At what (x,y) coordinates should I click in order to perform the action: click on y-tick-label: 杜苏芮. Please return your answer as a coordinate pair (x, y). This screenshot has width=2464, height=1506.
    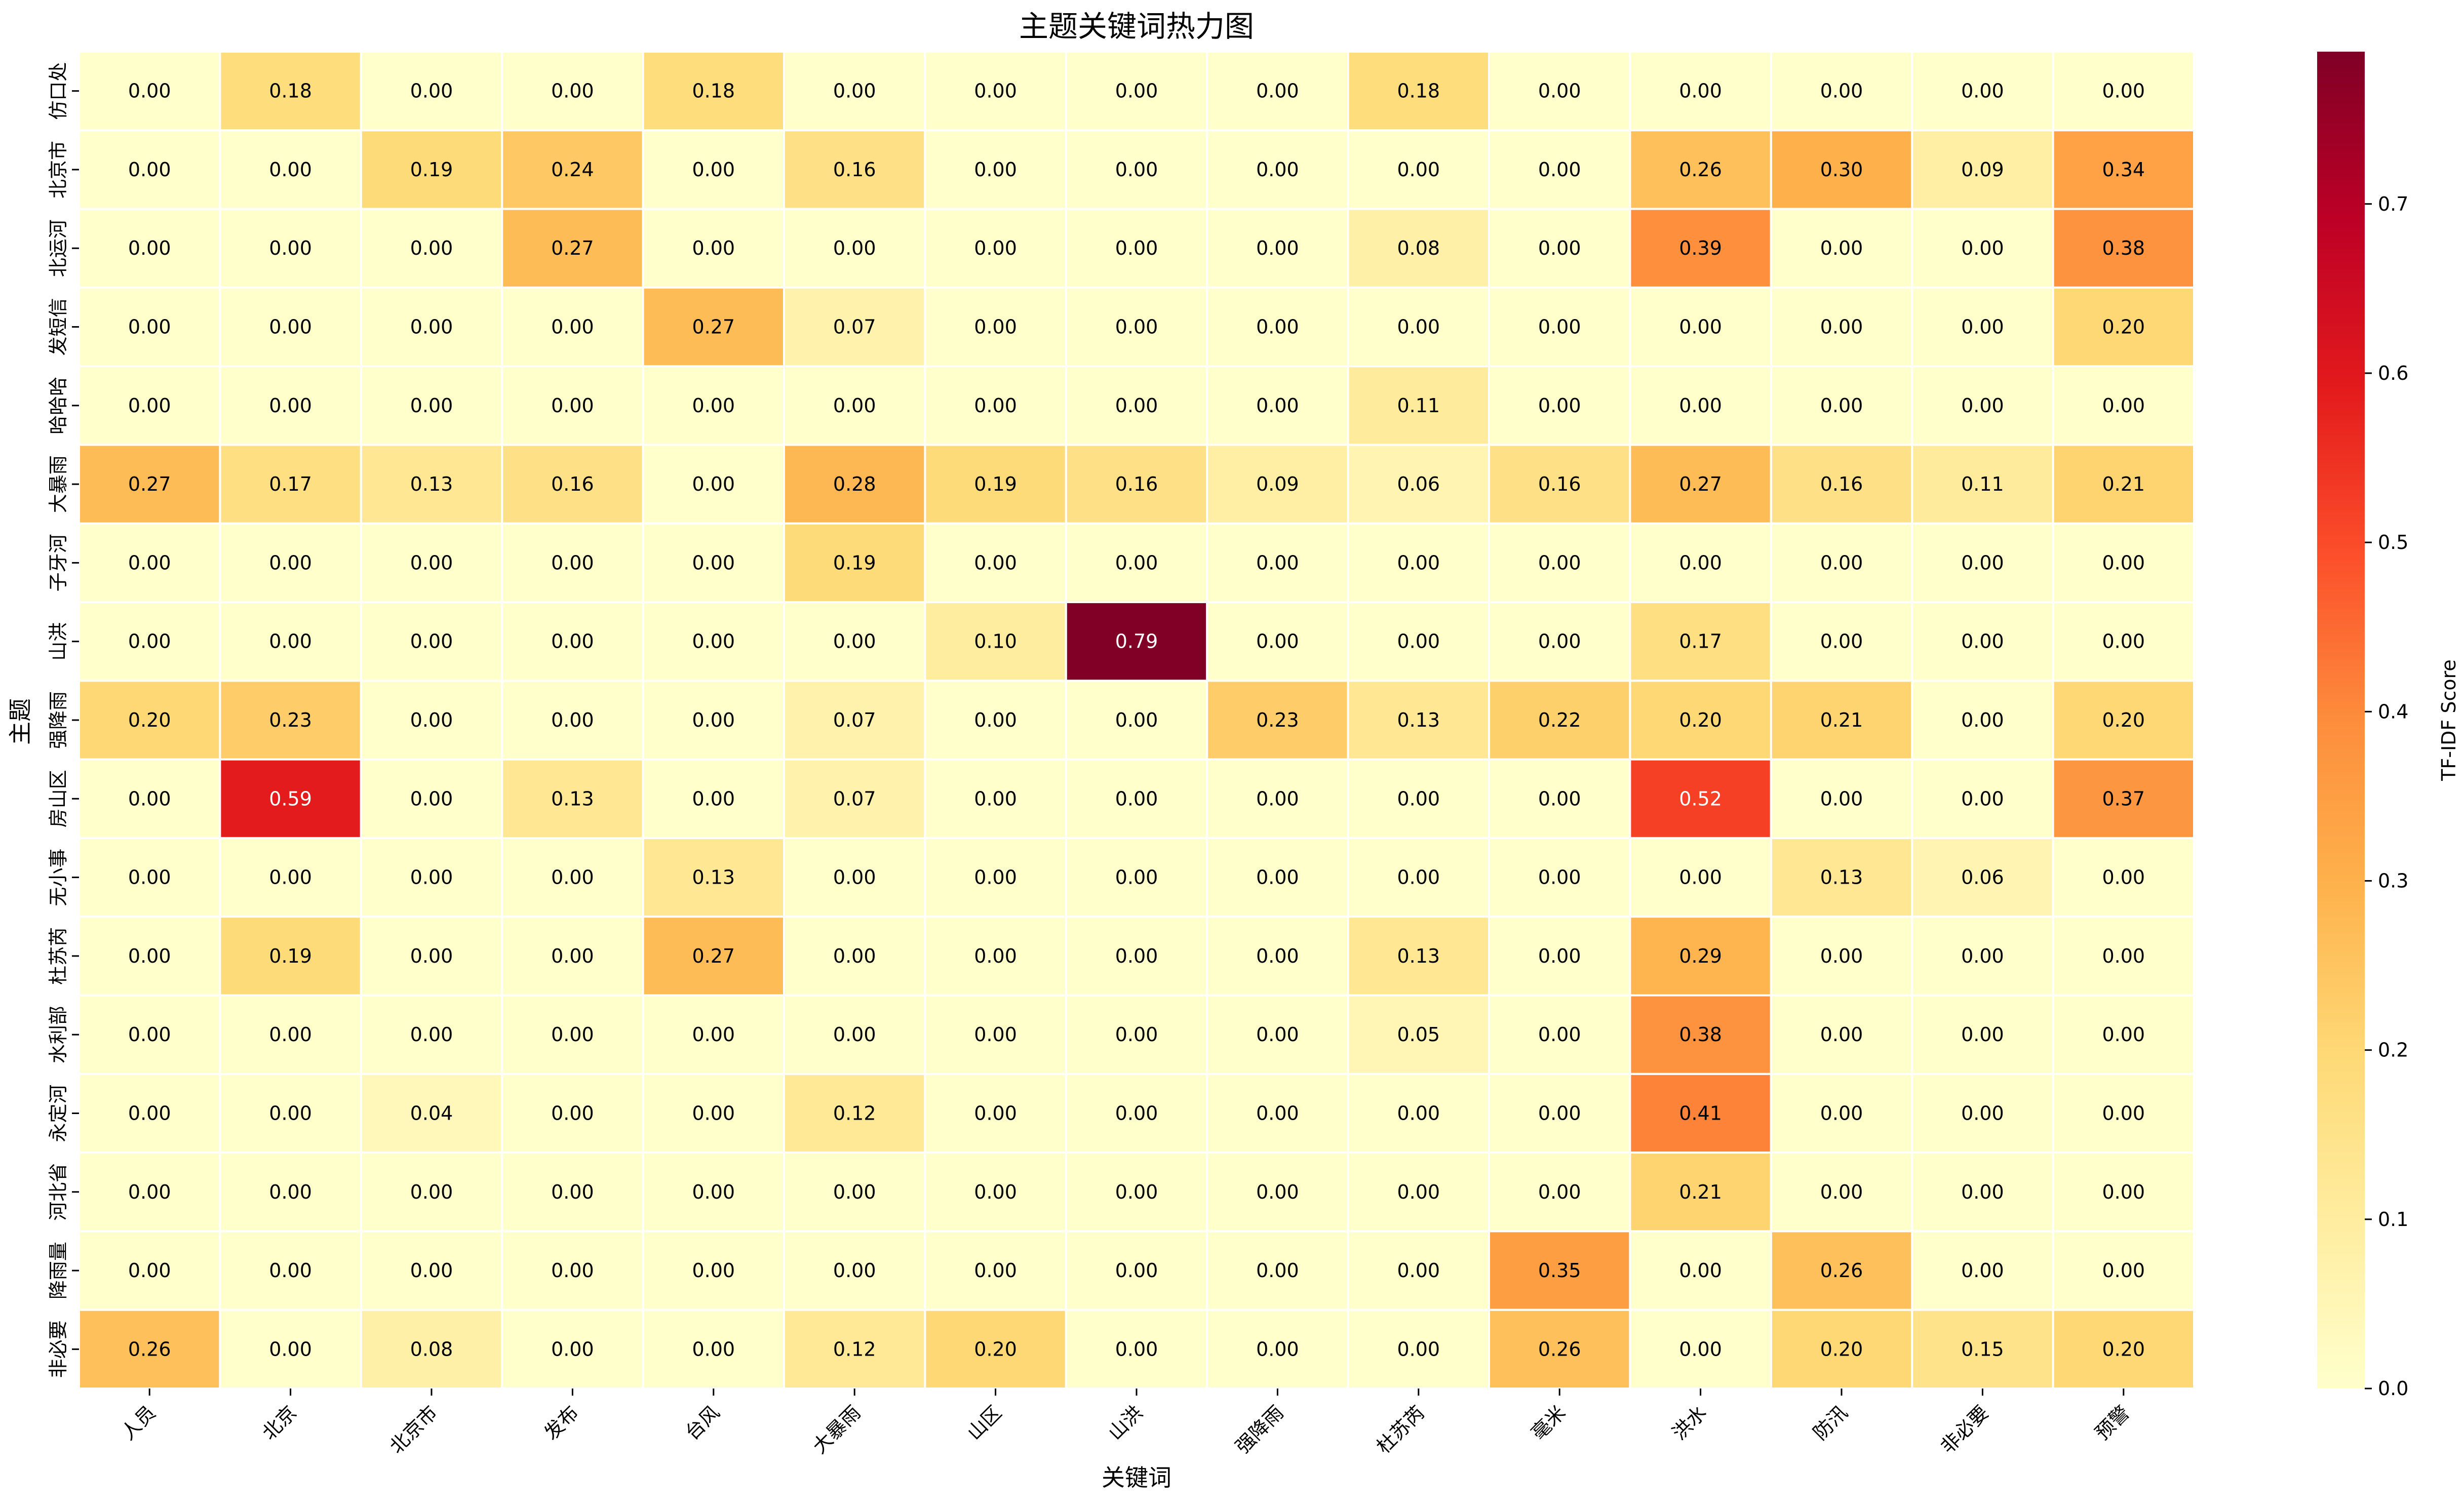
    Looking at the image, I should click on (58, 956).